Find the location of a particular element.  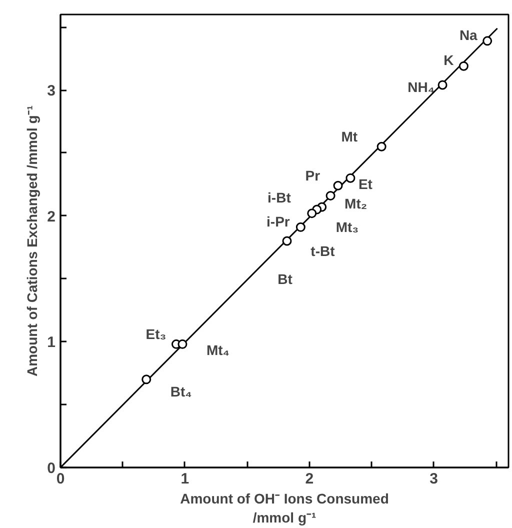

x-tick-label: 2 is located at coordinates (309, 479).